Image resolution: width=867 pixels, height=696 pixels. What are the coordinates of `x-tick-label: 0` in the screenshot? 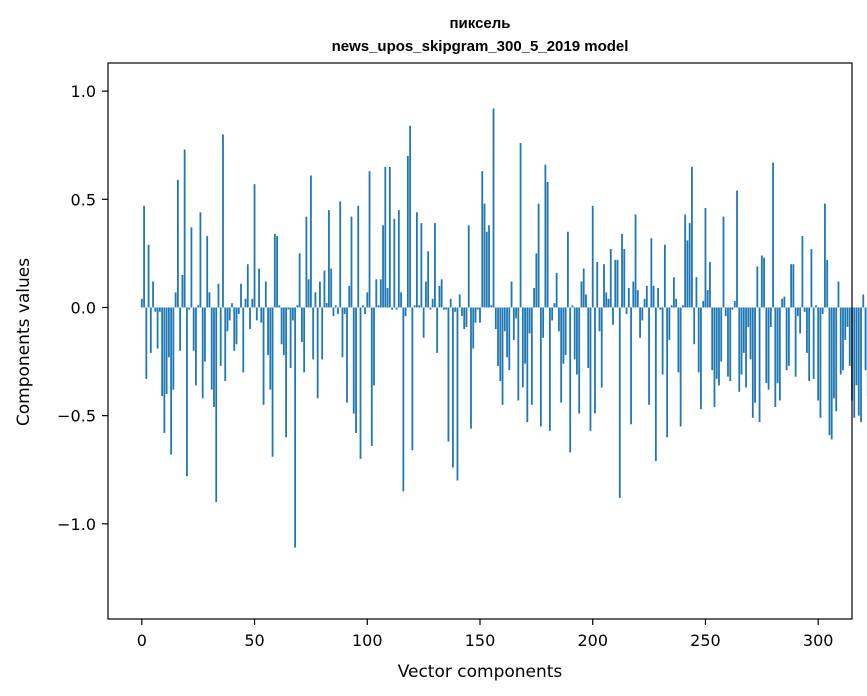 It's located at (142, 640).